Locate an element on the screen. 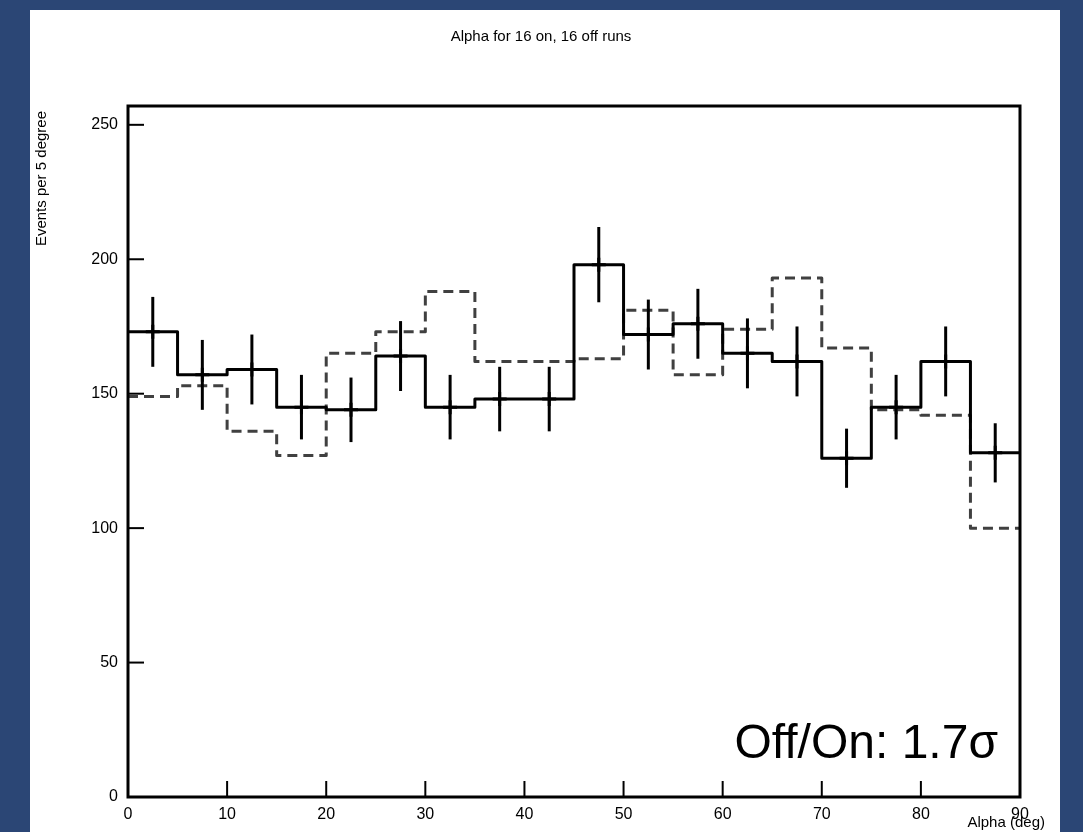  x-tick-label: 30 is located at coordinates (425, 814).